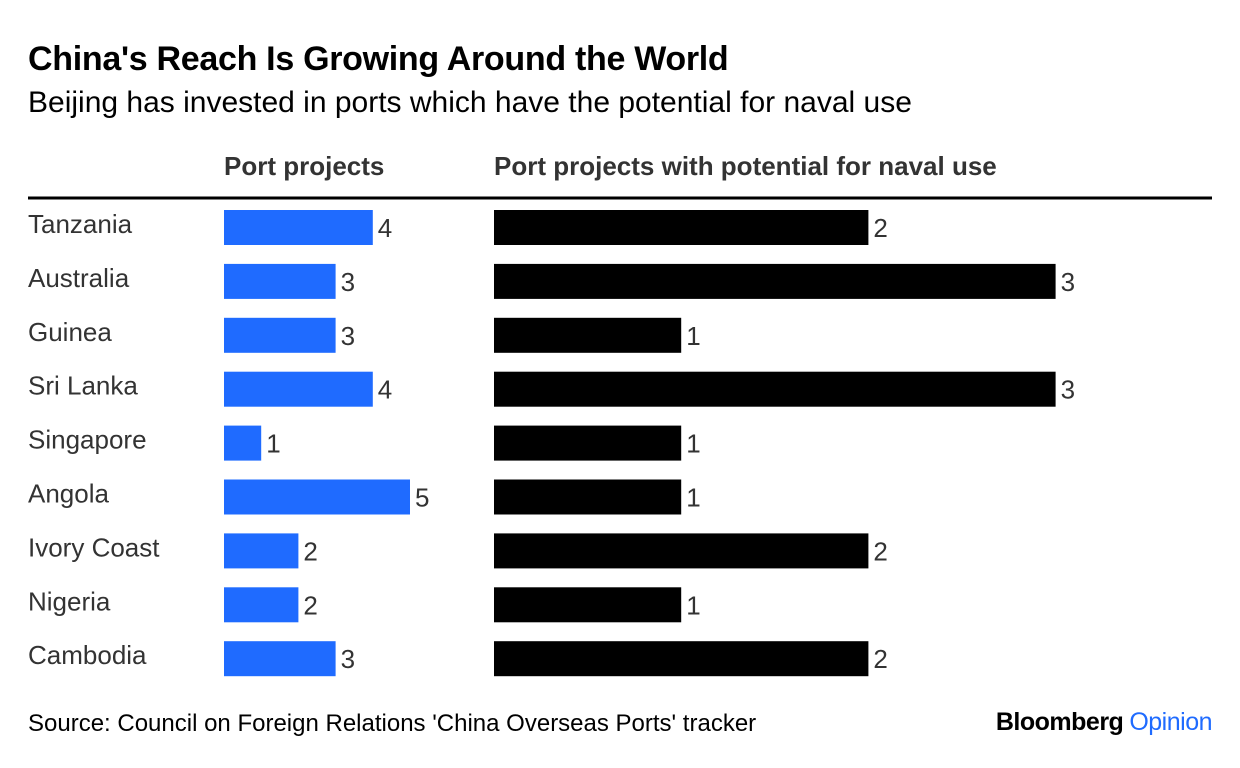  I want to click on category-label: Angola, so click(68, 494).